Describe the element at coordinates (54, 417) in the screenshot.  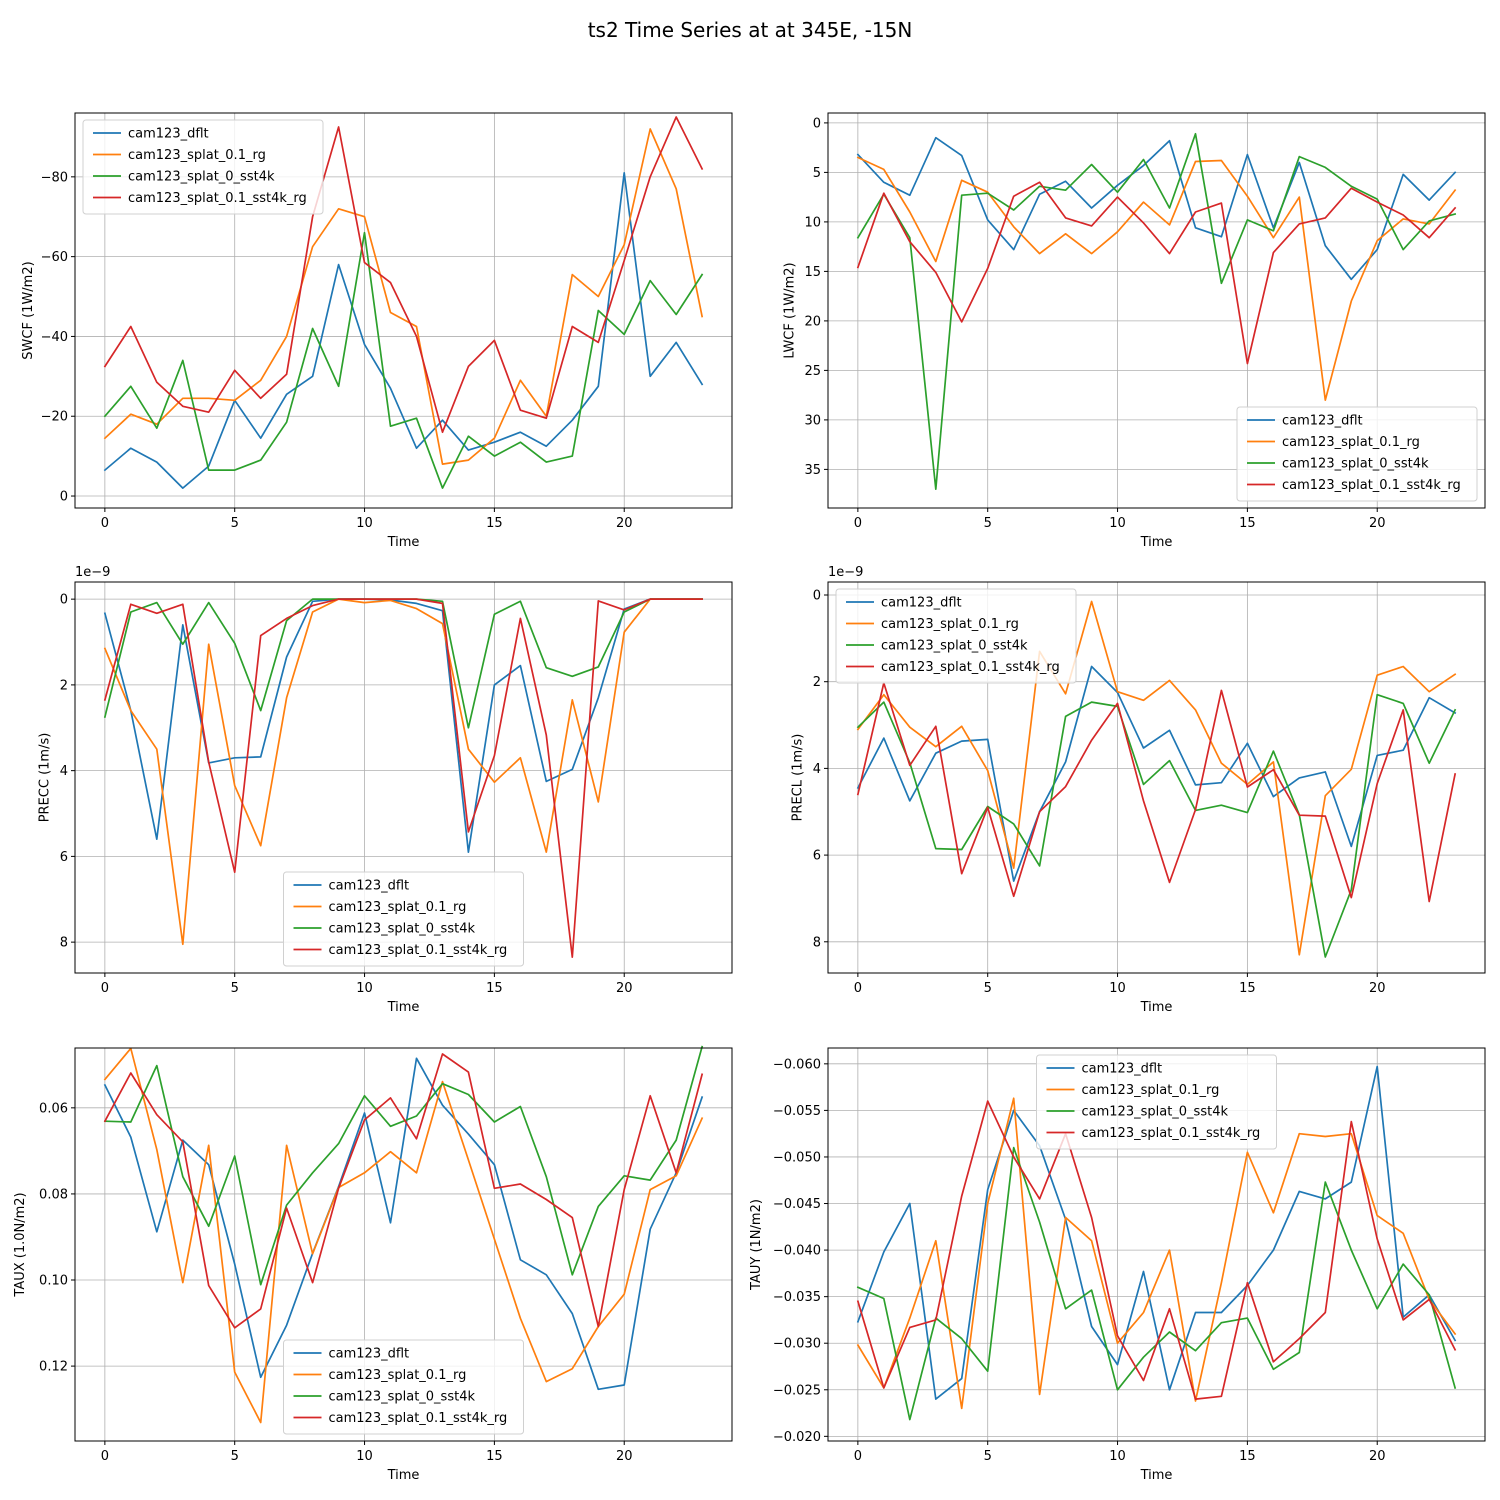
I see `y-tick-label: −20` at that location.